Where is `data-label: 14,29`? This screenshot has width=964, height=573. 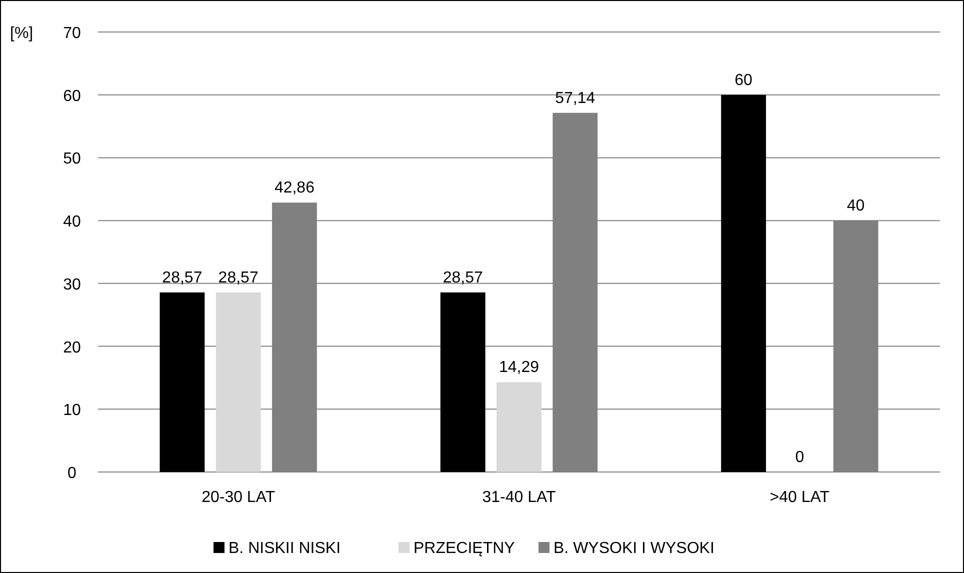 data-label: 14,29 is located at coordinates (519, 367).